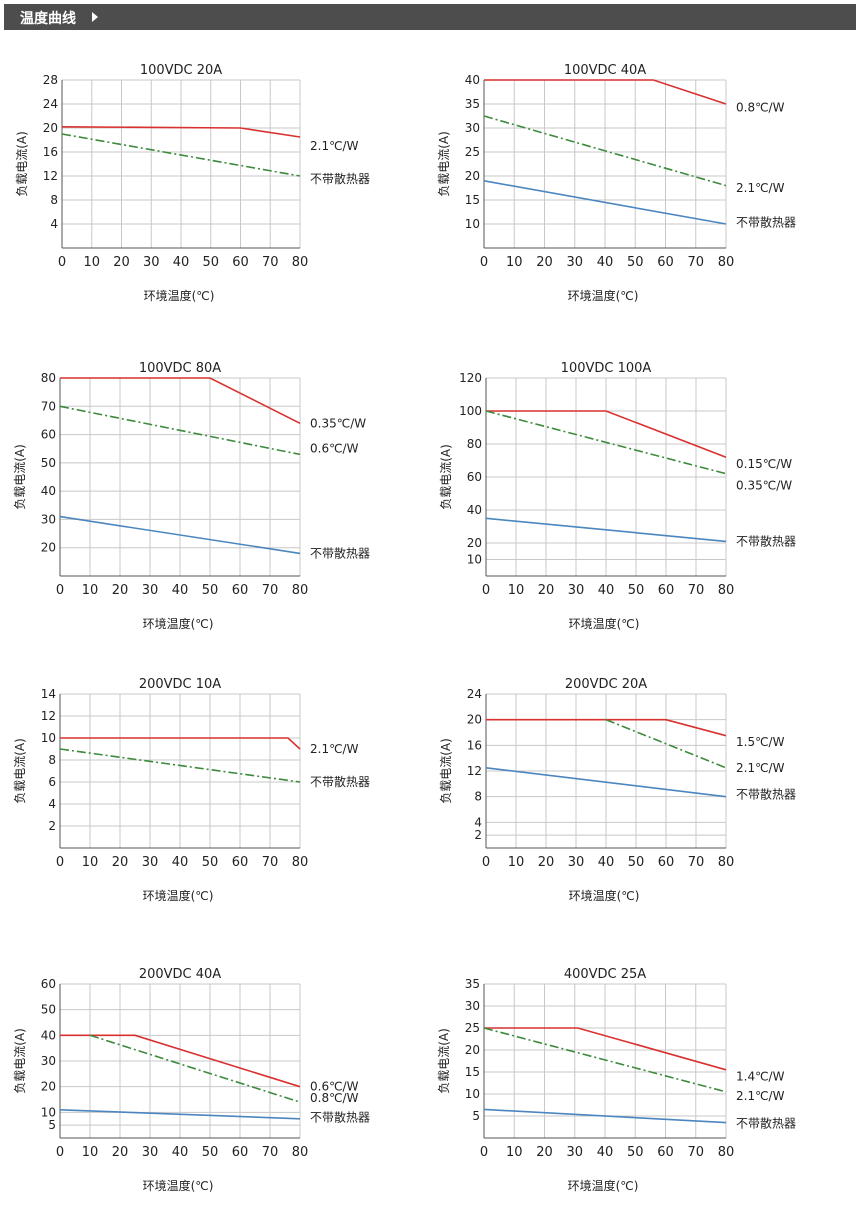 This screenshot has height=1219, width=860. I want to click on y-tick-label: 8, so click(478, 797).